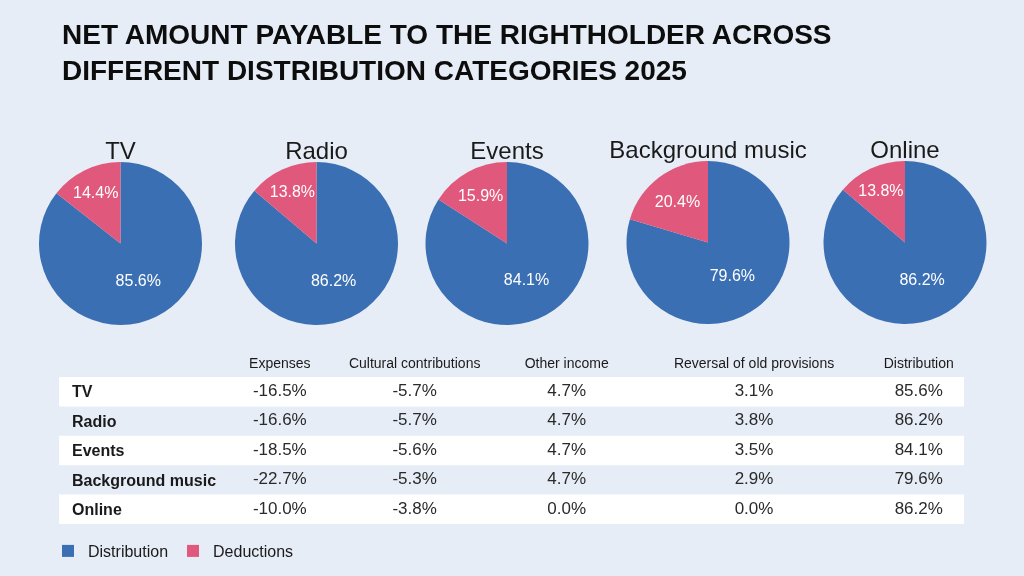 This screenshot has height=576, width=1024. What do you see at coordinates (96, 192) in the screenshot?
I see `data-label: 14.4%` at bounding box center [96, 192].